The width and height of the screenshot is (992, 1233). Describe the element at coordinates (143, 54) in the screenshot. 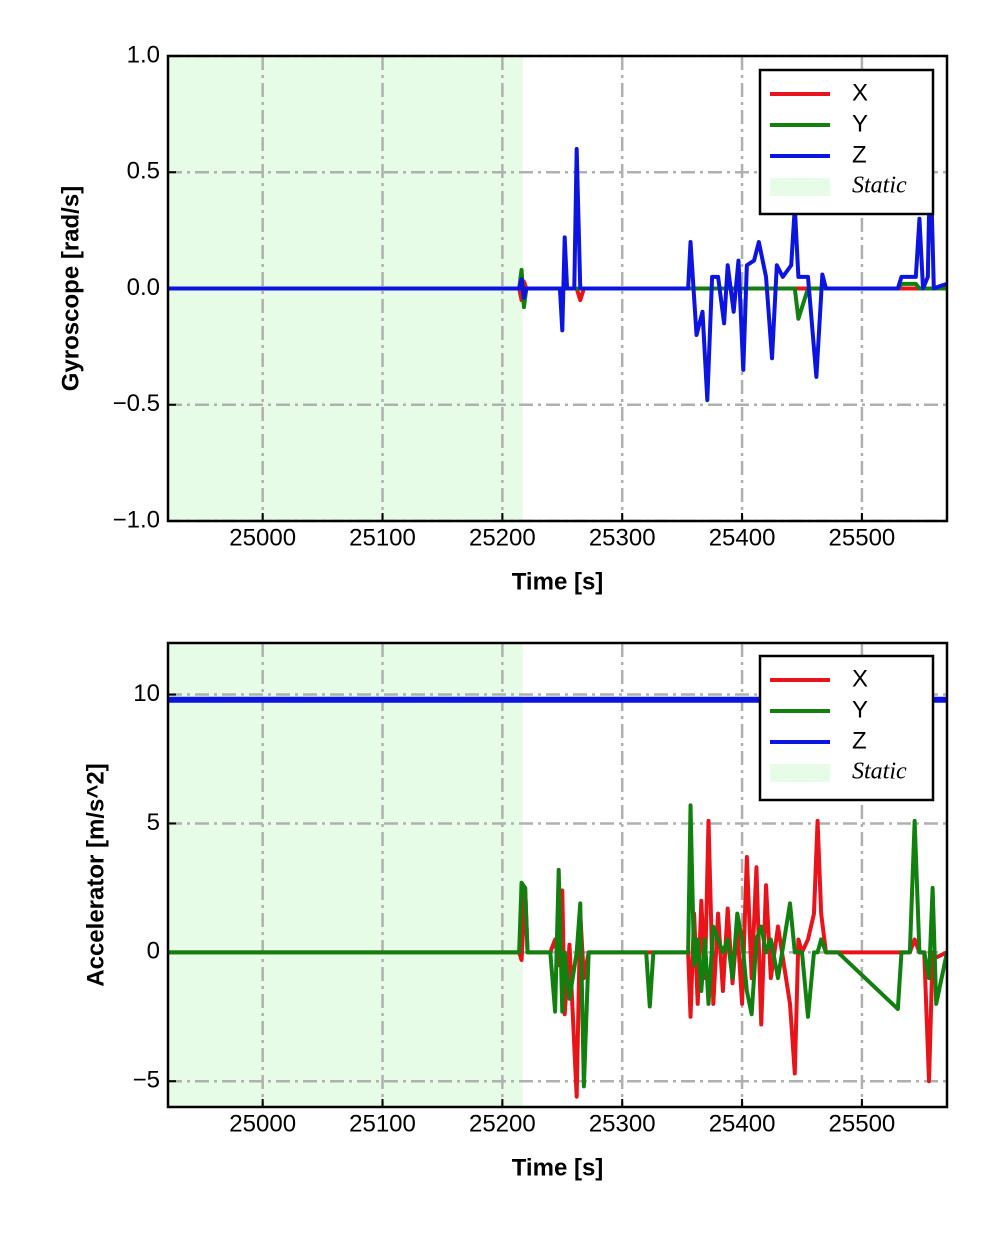

I see `y-tick-label: 1.0` at that location.